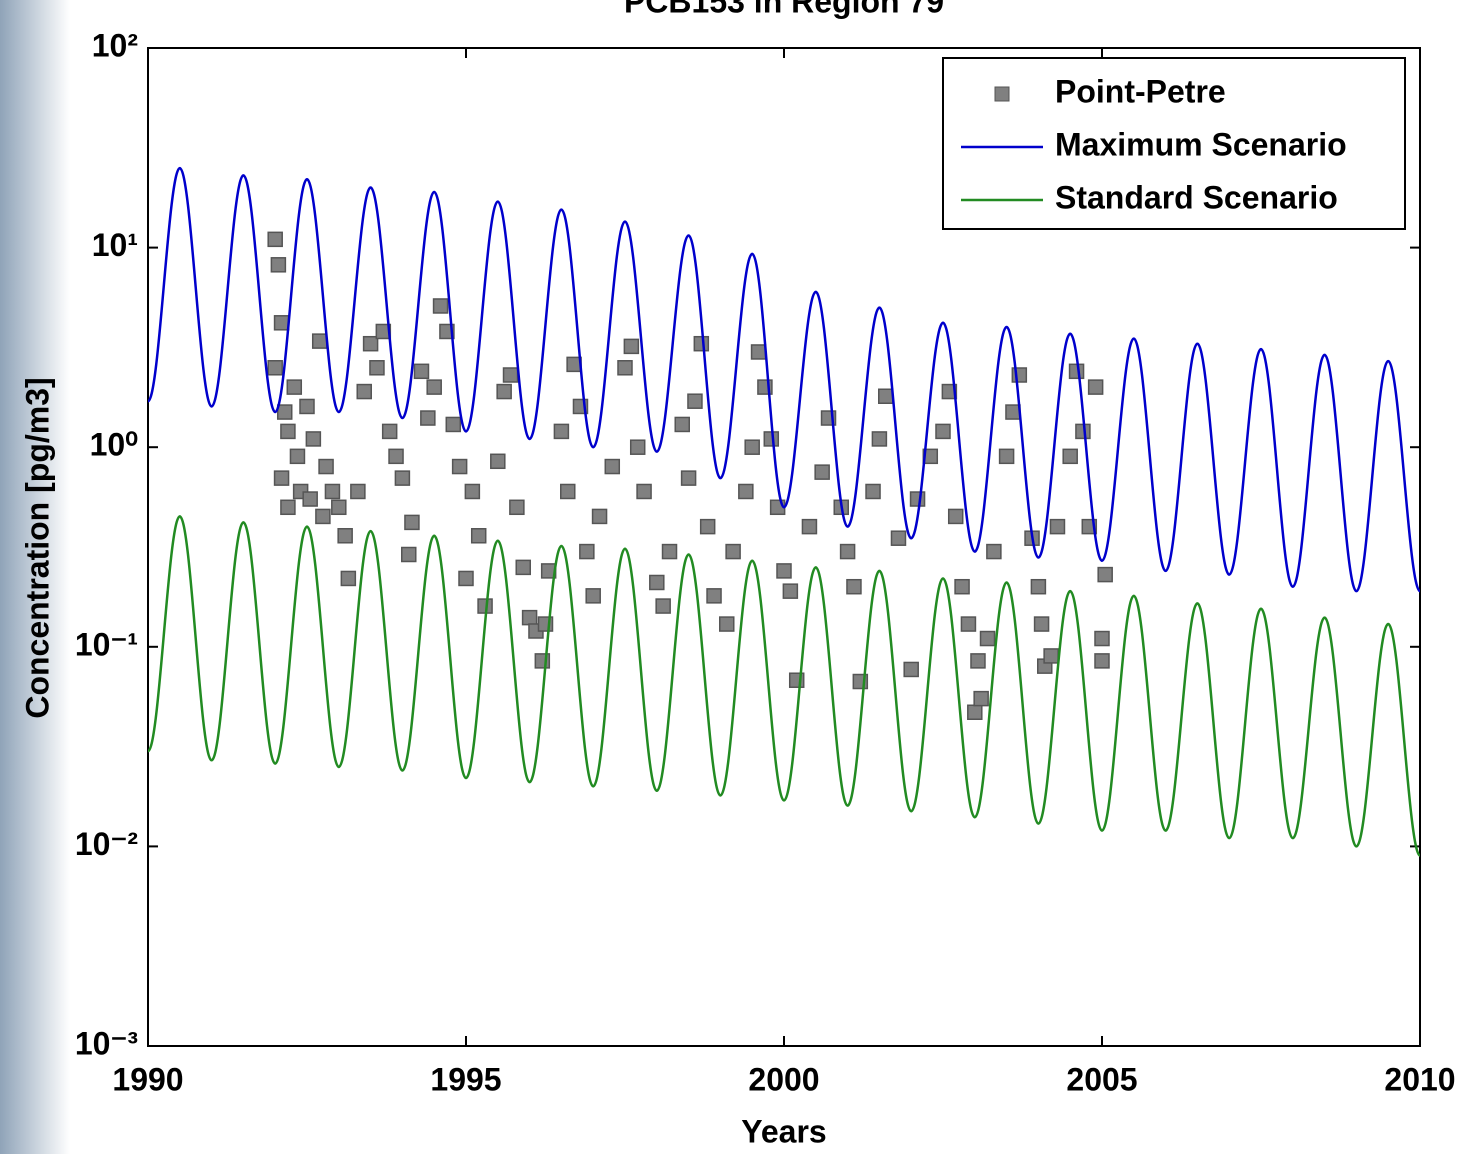 The width and height of the screenshot is (1467, 1154). I want to click on y-tick-label: 10⁰, so click(114, 445).